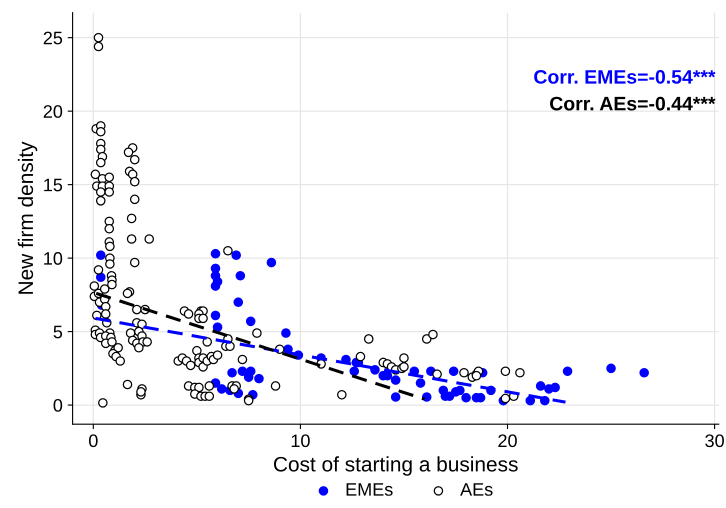  What do you see at coordinates (53, 111) in the screenshot?
I see `y-tick-label: 20` at bounding box center [53, 111].